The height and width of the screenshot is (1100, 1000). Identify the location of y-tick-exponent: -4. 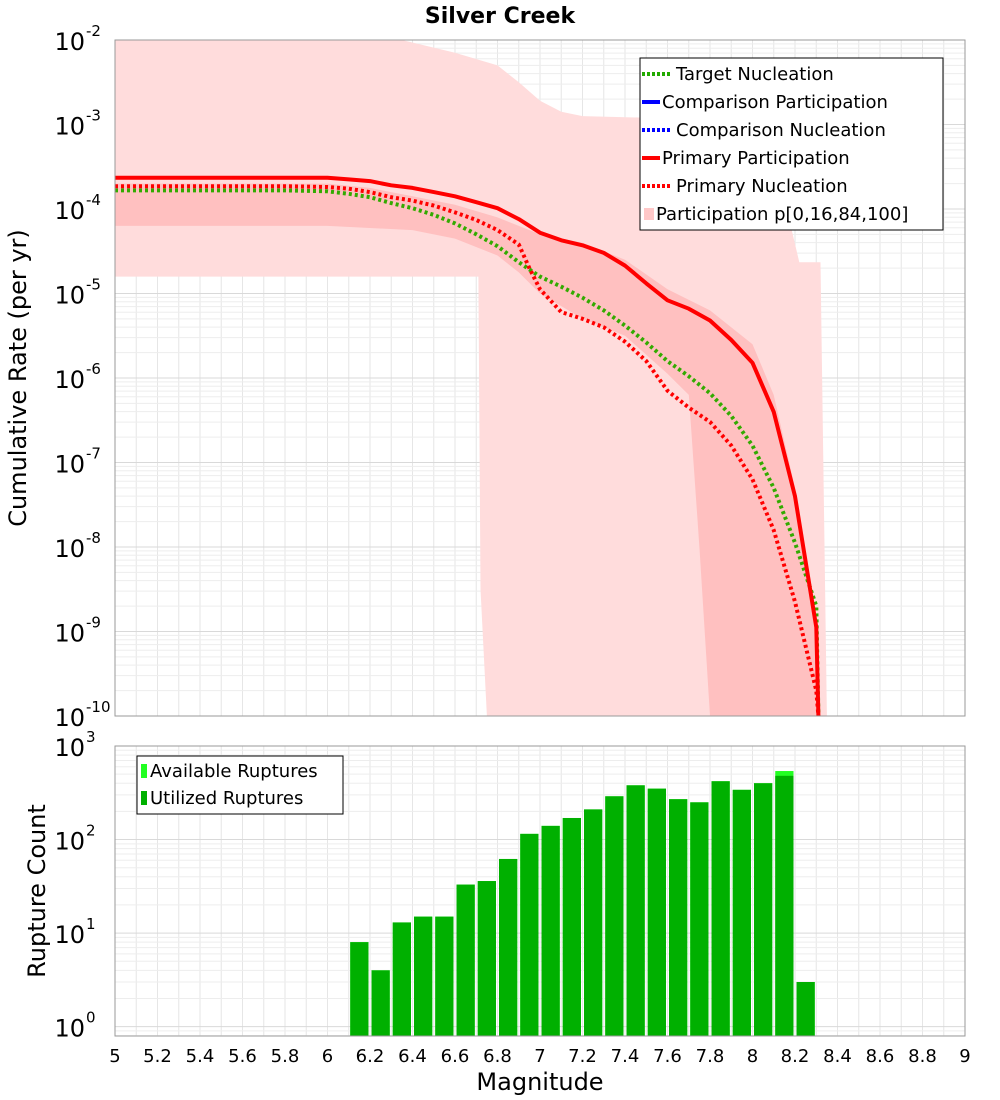
(93, 200).